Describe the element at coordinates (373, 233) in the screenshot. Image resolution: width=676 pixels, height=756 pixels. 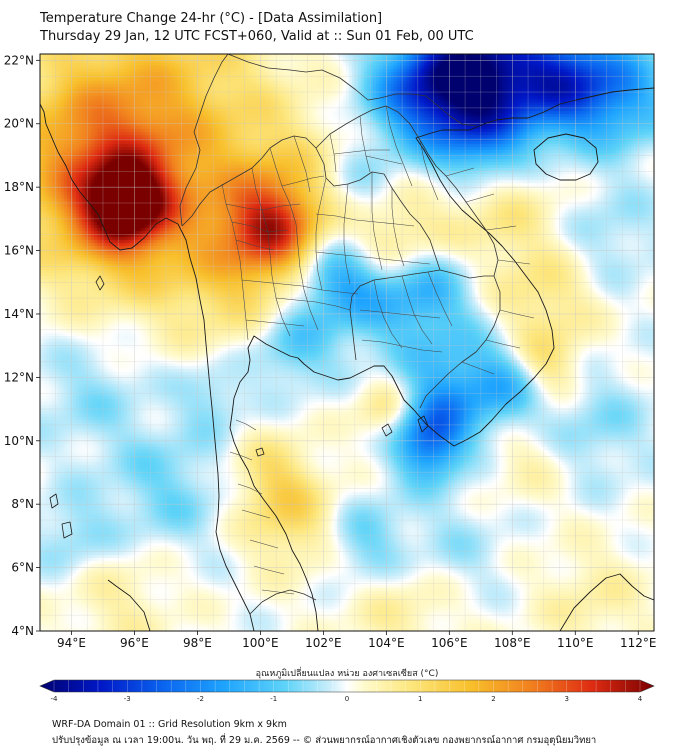
I see `province-boundaries-northeast` at that location.